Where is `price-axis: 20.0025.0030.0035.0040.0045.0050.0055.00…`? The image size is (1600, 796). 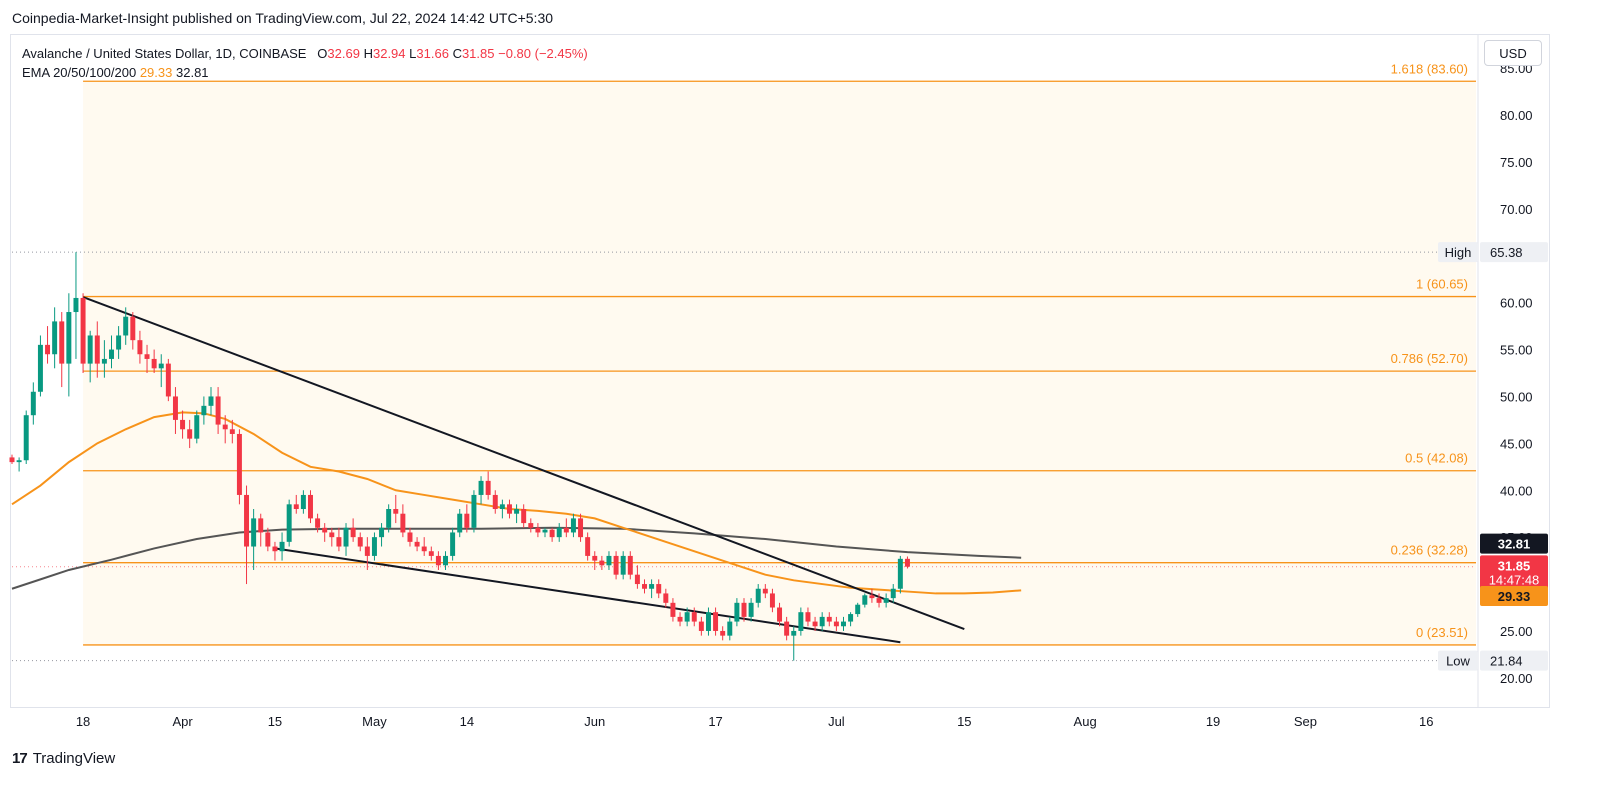
price-axis: 20.0025.0030.0035.0040.0045.0050.0055.00… is located at coordinates (1505, 371).